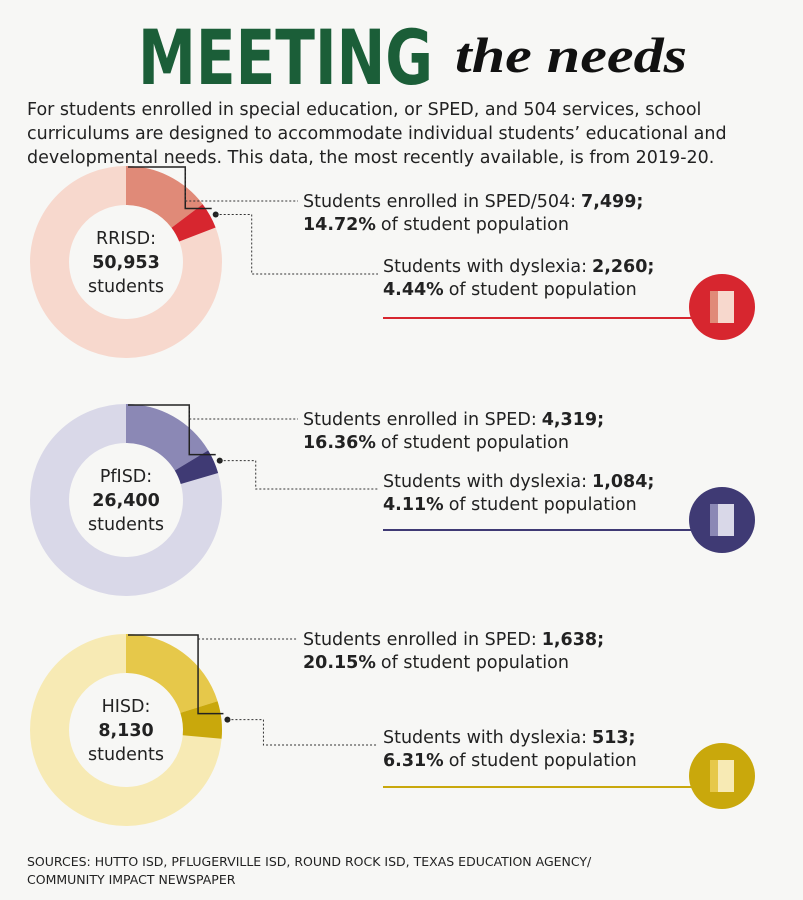 The height and width of the screenshot is (900, 803). I want to click on label-line: 4.11% of student population, so click(510, 505).